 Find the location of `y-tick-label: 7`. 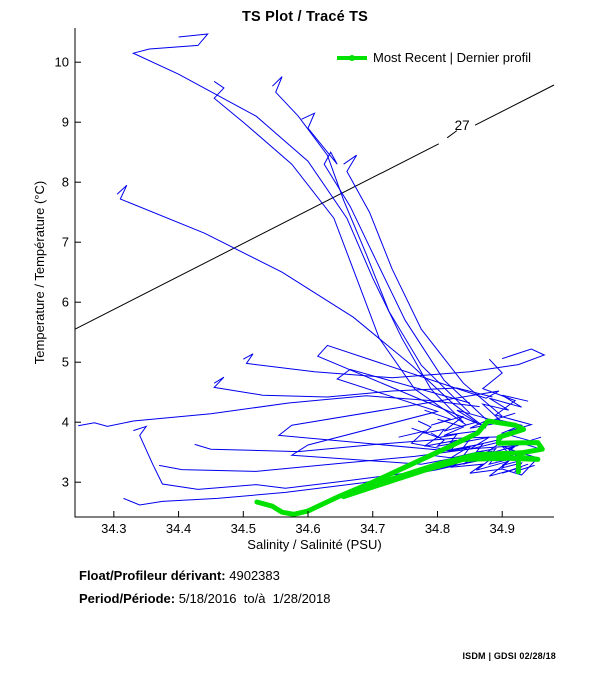

y-tick-label: 7 is located at coordinates (65, 242).